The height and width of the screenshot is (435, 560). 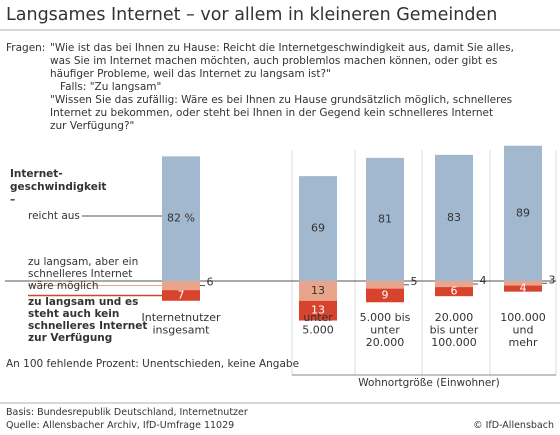 I want to click on x-tick-label: mehr, so click(x=523, y=342).